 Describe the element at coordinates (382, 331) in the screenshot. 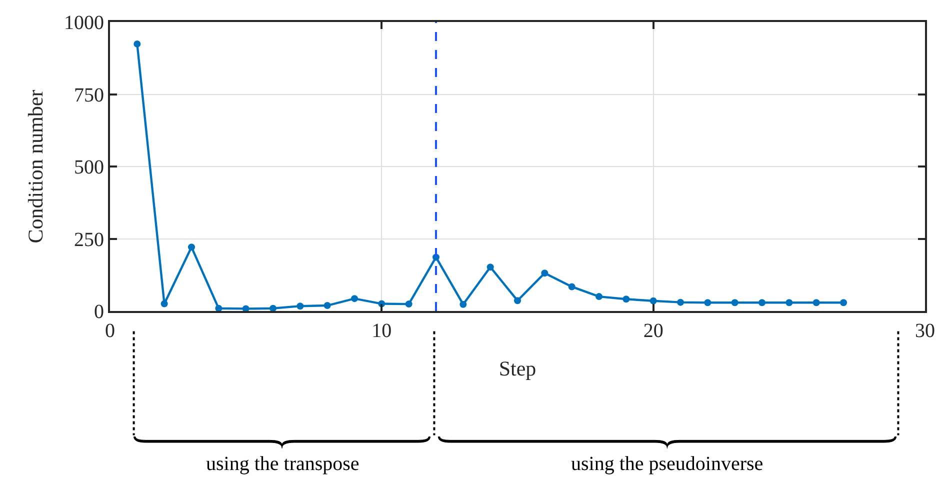

I see `x-tick-label: 10` at that location.